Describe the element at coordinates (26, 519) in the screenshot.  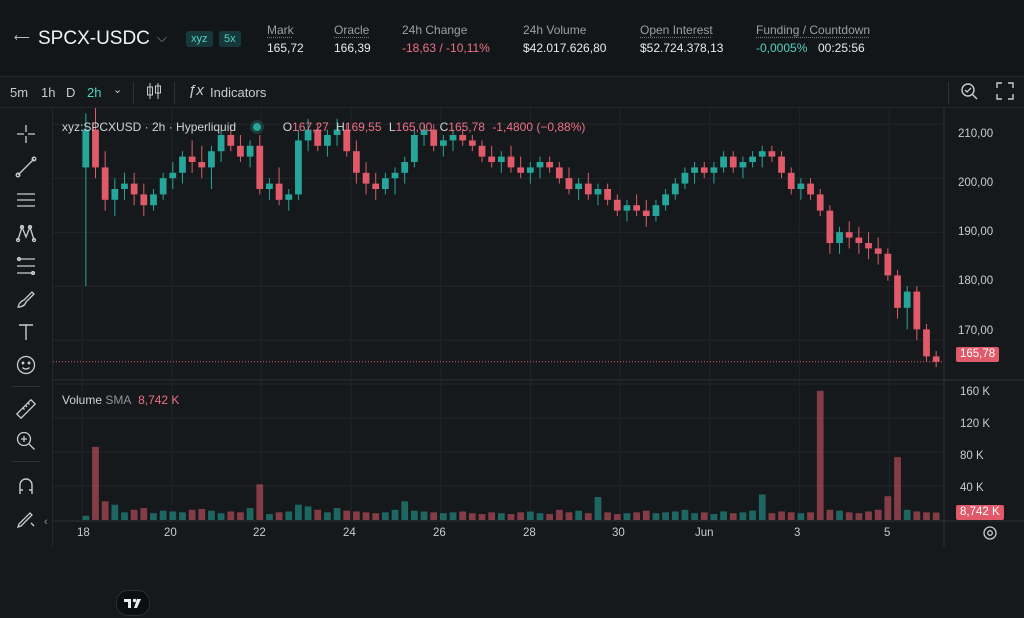
I see `drawing-mode-icon` at that location.